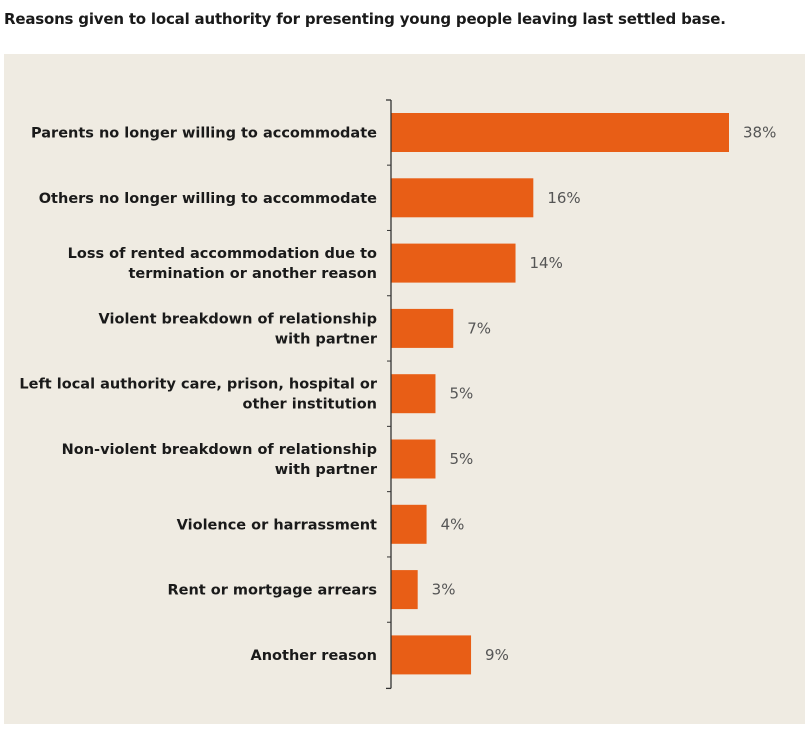 The height and width of the screenshot is (748, 807). I want to click on category-label-4-line-2: with partner, so click(326, 339).